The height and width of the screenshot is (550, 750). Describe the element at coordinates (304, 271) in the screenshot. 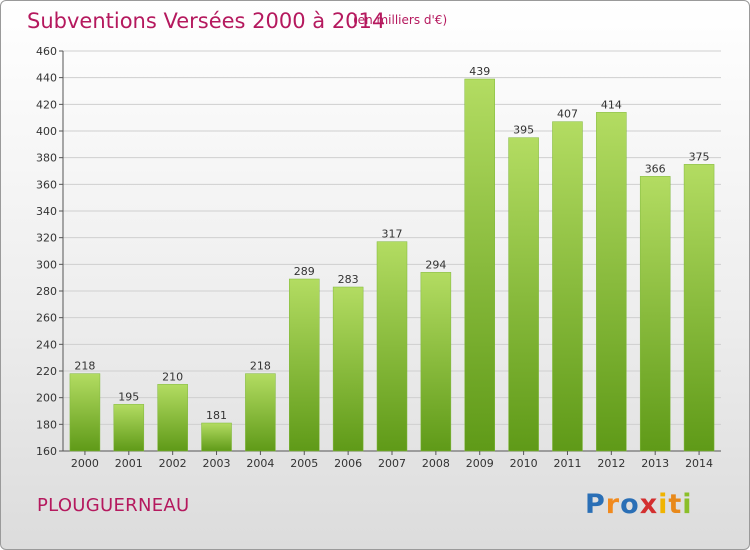

I see `data-label-2005: 289` at that location.